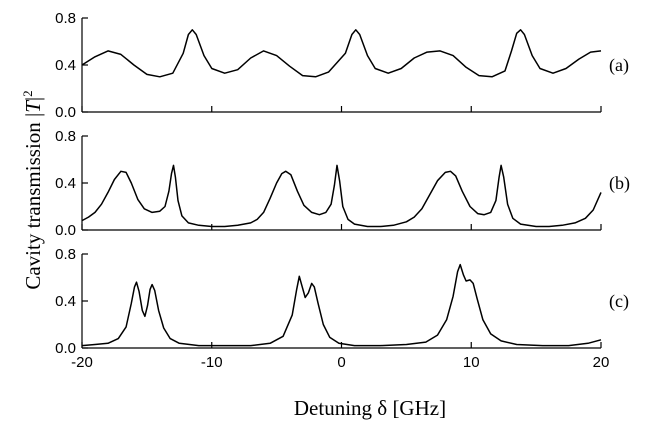  I want to click on y-axis-title: Cavity transmission |T|2, so click(32, 189).